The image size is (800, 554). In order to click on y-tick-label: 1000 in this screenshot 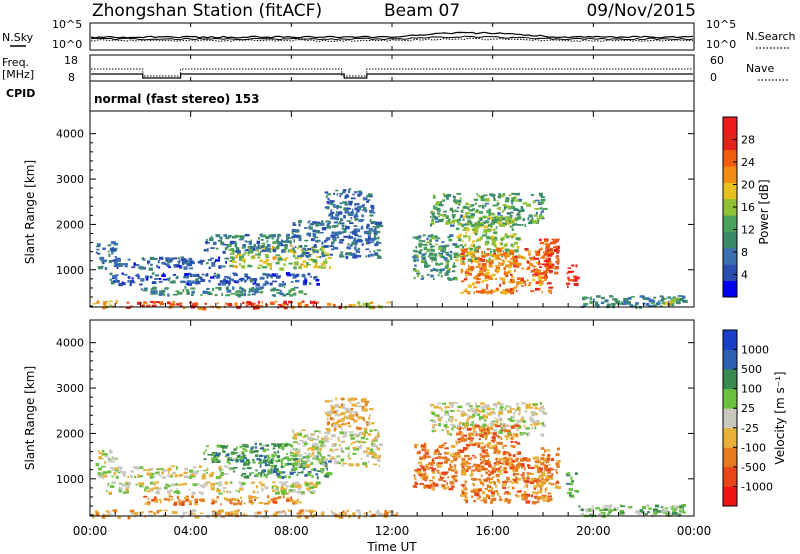, I will do `click(70, 270)`.